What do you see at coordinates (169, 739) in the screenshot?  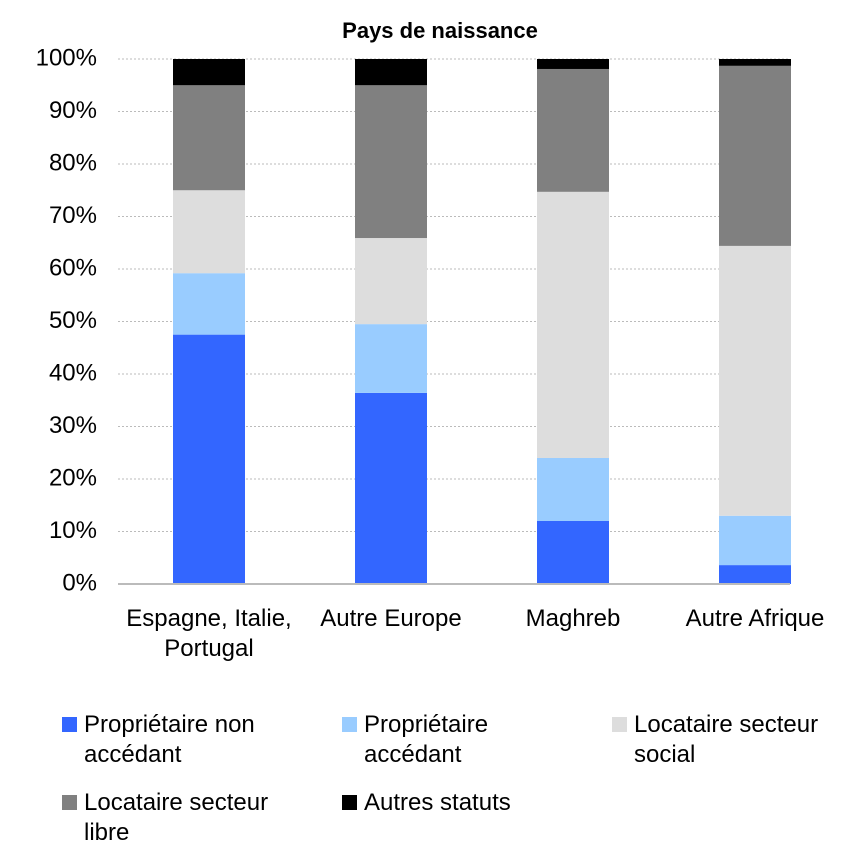 I see `legend-label: Propriétaire non accédant` at bounding box center [169, 739].